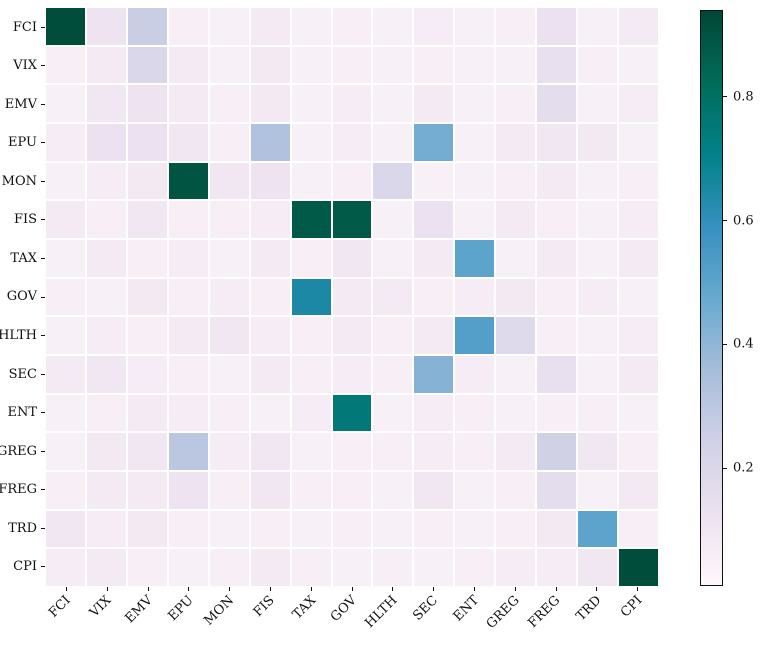 This screenshot has height=648, width=783. What do you see at coordinates (503, 612) in the screenshot?
I see `x-tick-label: GREG` at bounding box center [503, 612].